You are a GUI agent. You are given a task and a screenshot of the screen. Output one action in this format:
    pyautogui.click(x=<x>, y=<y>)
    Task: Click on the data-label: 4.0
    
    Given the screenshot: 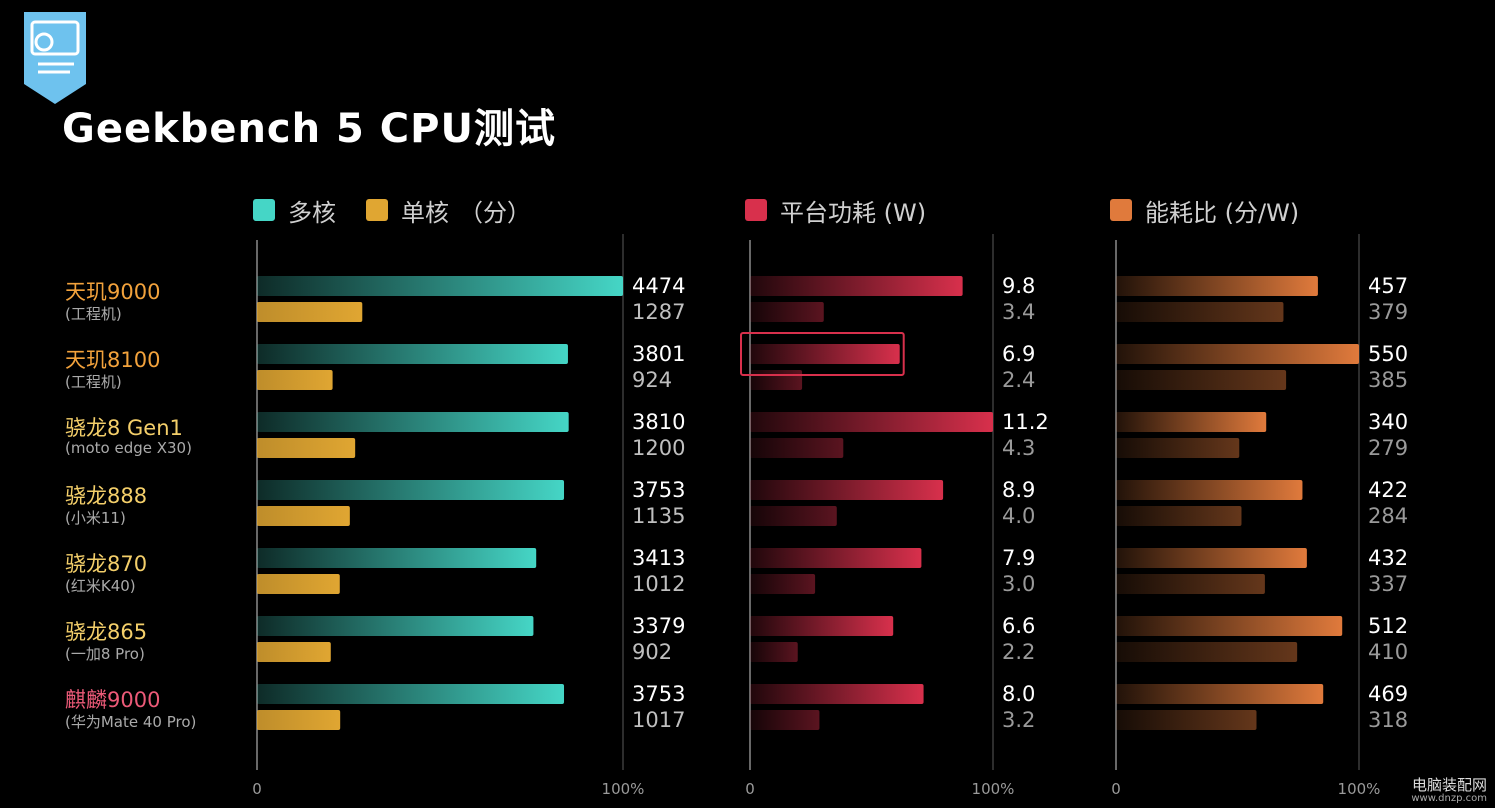 What is the action you would take?
    pyautogui.click(x=1018, y=516)
    